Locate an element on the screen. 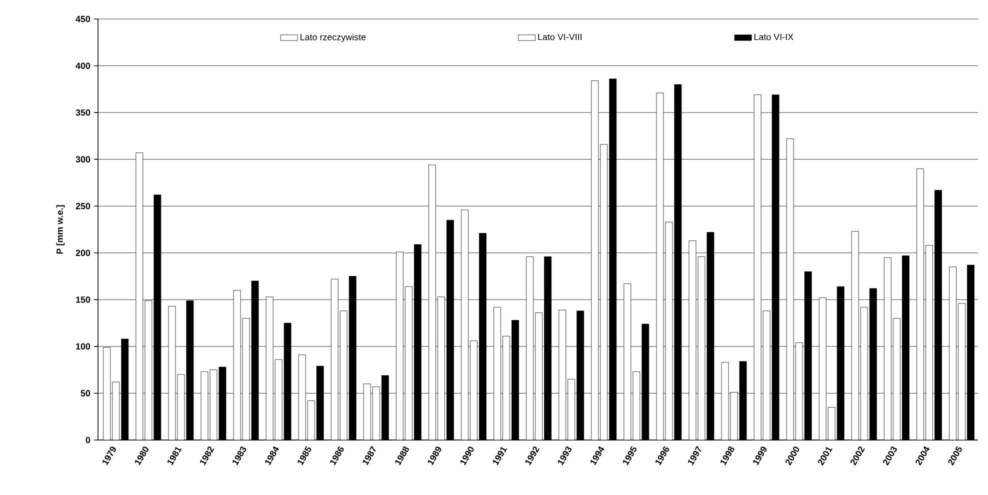 This screenshot has height=495, width=988. y-tick-label: 200 is located at coordinates (83, 253).